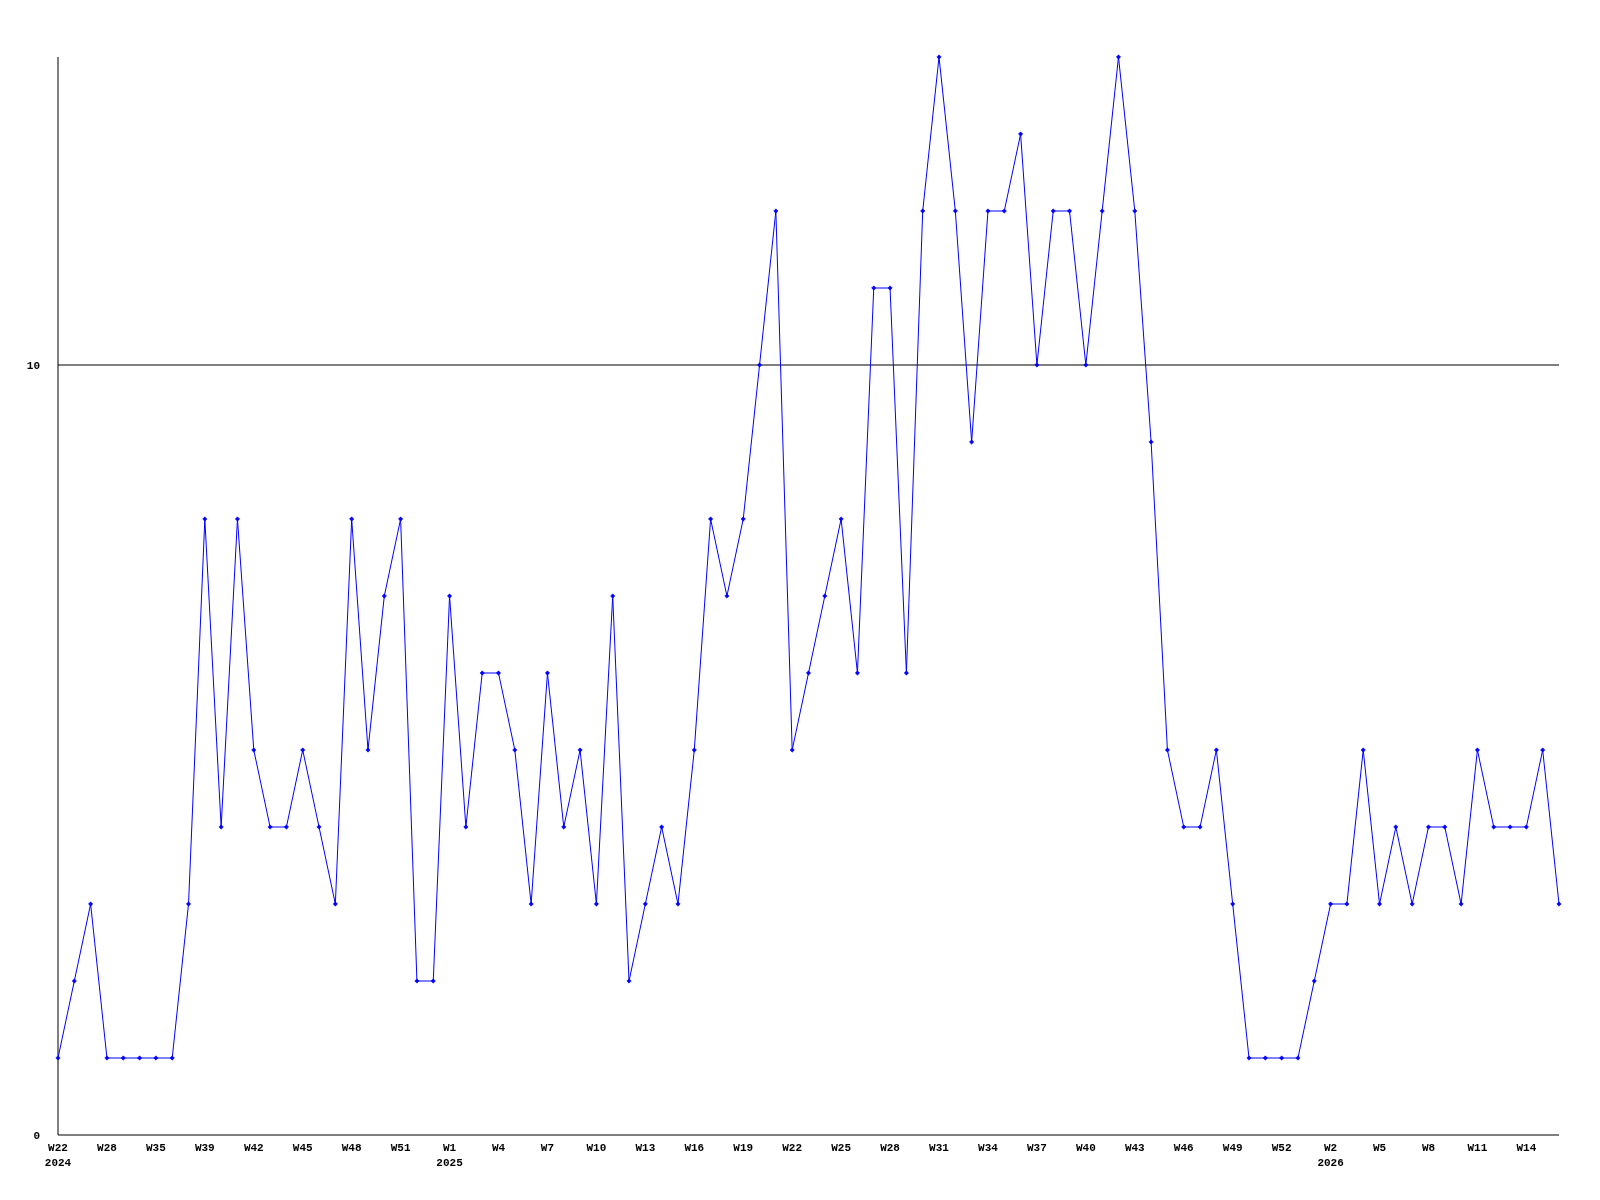 This screenshot has width=1600, height=1200. What do you see at coordinates (1428, 1148) in the screenshot?
I see `x-tick-label: W8` at bounding box center [1428, 1148].